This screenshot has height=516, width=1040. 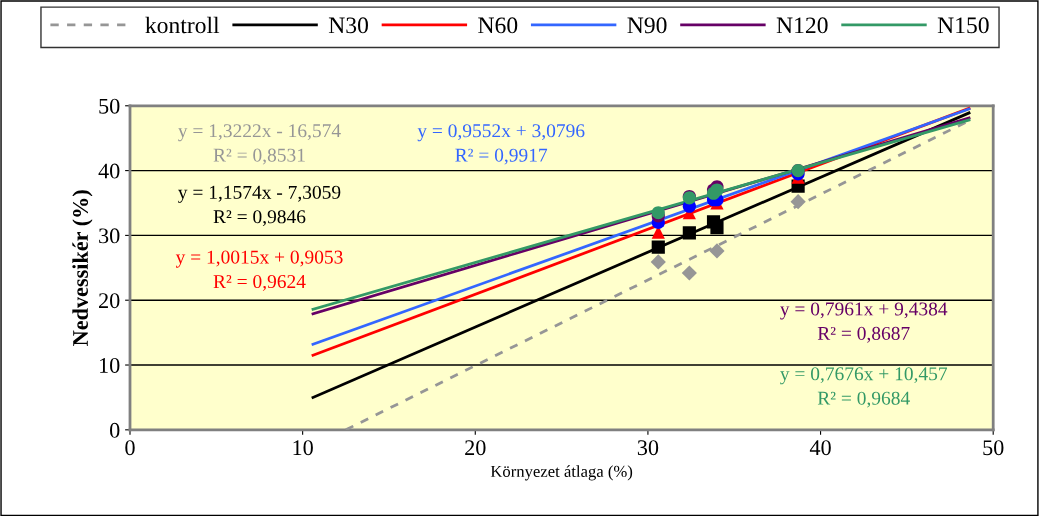 What do you see at coordinates (303, 448) in the screenshot?
I see `x-tick-label: 10` at bounding box center [303, 448].